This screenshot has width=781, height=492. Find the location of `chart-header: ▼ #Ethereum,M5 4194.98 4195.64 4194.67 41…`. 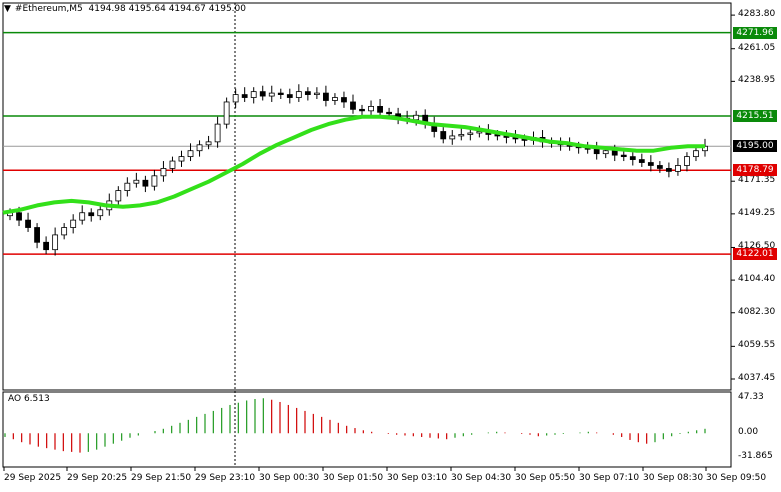

chart-header: ▼ #Ethereum,M5 4194.98 4195.64 4194.67 41… is located at coordinates (125, 9).